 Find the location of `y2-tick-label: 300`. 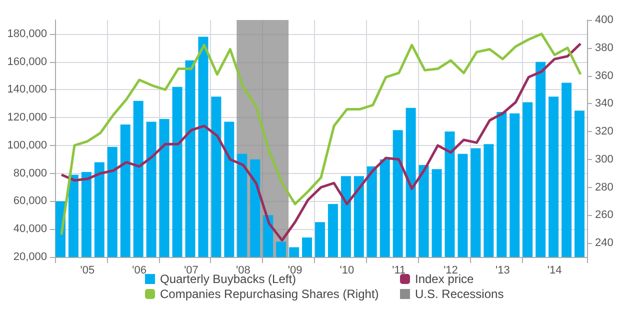

y2-tick-label: 300 is located at coordinates (604, 159).